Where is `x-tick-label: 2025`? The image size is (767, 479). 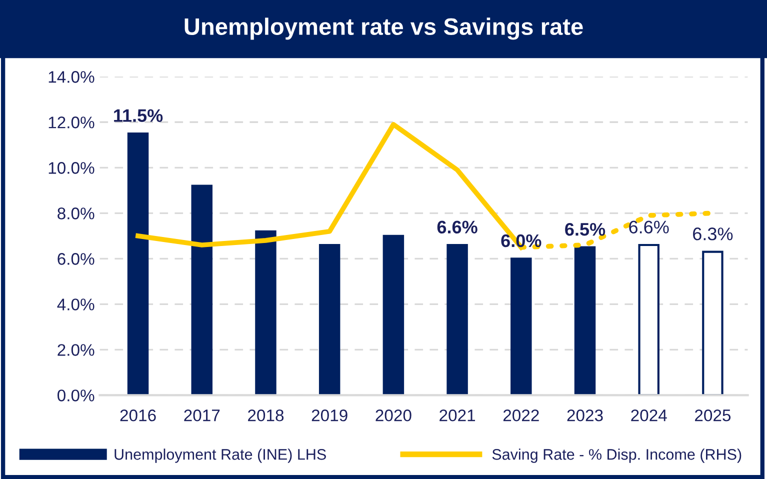 x-tick-label: 2025 is located at coordinates (713, 416).